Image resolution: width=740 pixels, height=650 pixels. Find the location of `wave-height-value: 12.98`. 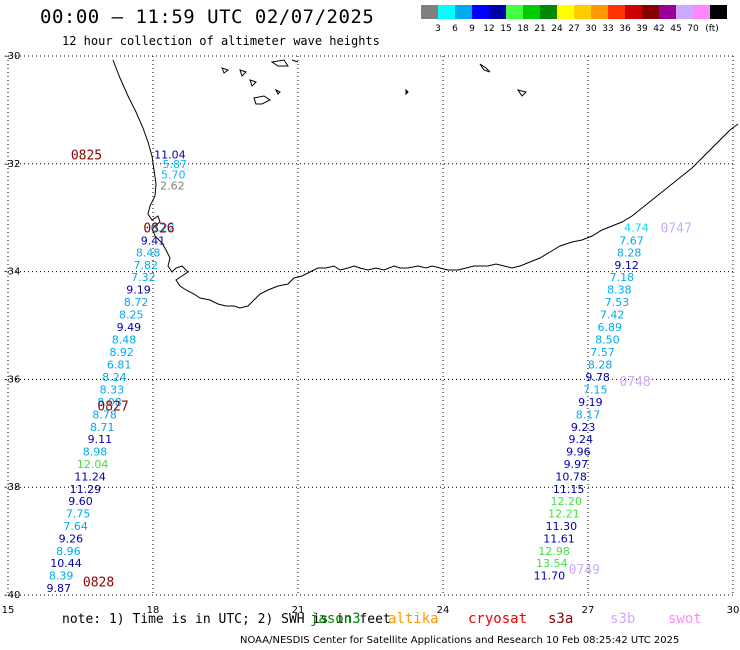

wave-height-value: 12.98 is located at coordinates (554, 551).